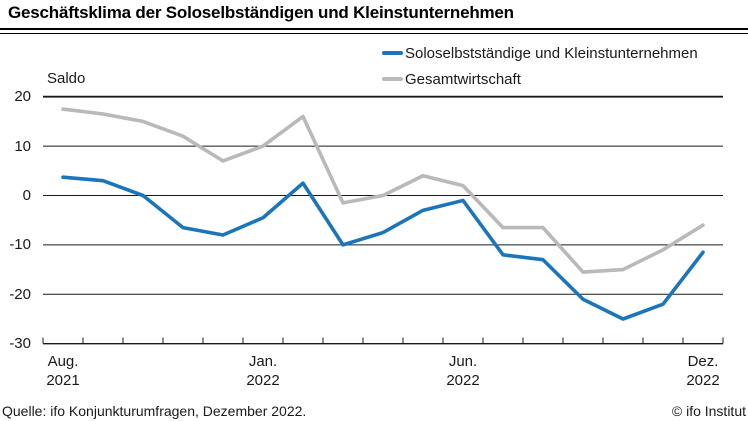 Image resolution: width=748 pixels, height=421 pixels. What do you see at coordinates (703, 361) in the screenshot?
I see `x-tick-label-month: Dez.` at bounding box center [703, 361].